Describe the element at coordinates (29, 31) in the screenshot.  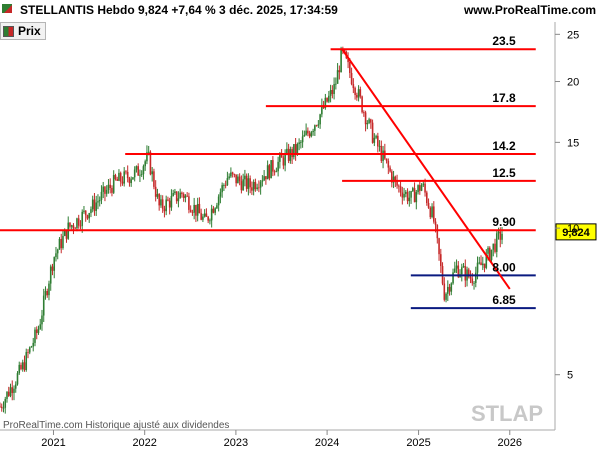
I see `legend-label: Prix` at that location.